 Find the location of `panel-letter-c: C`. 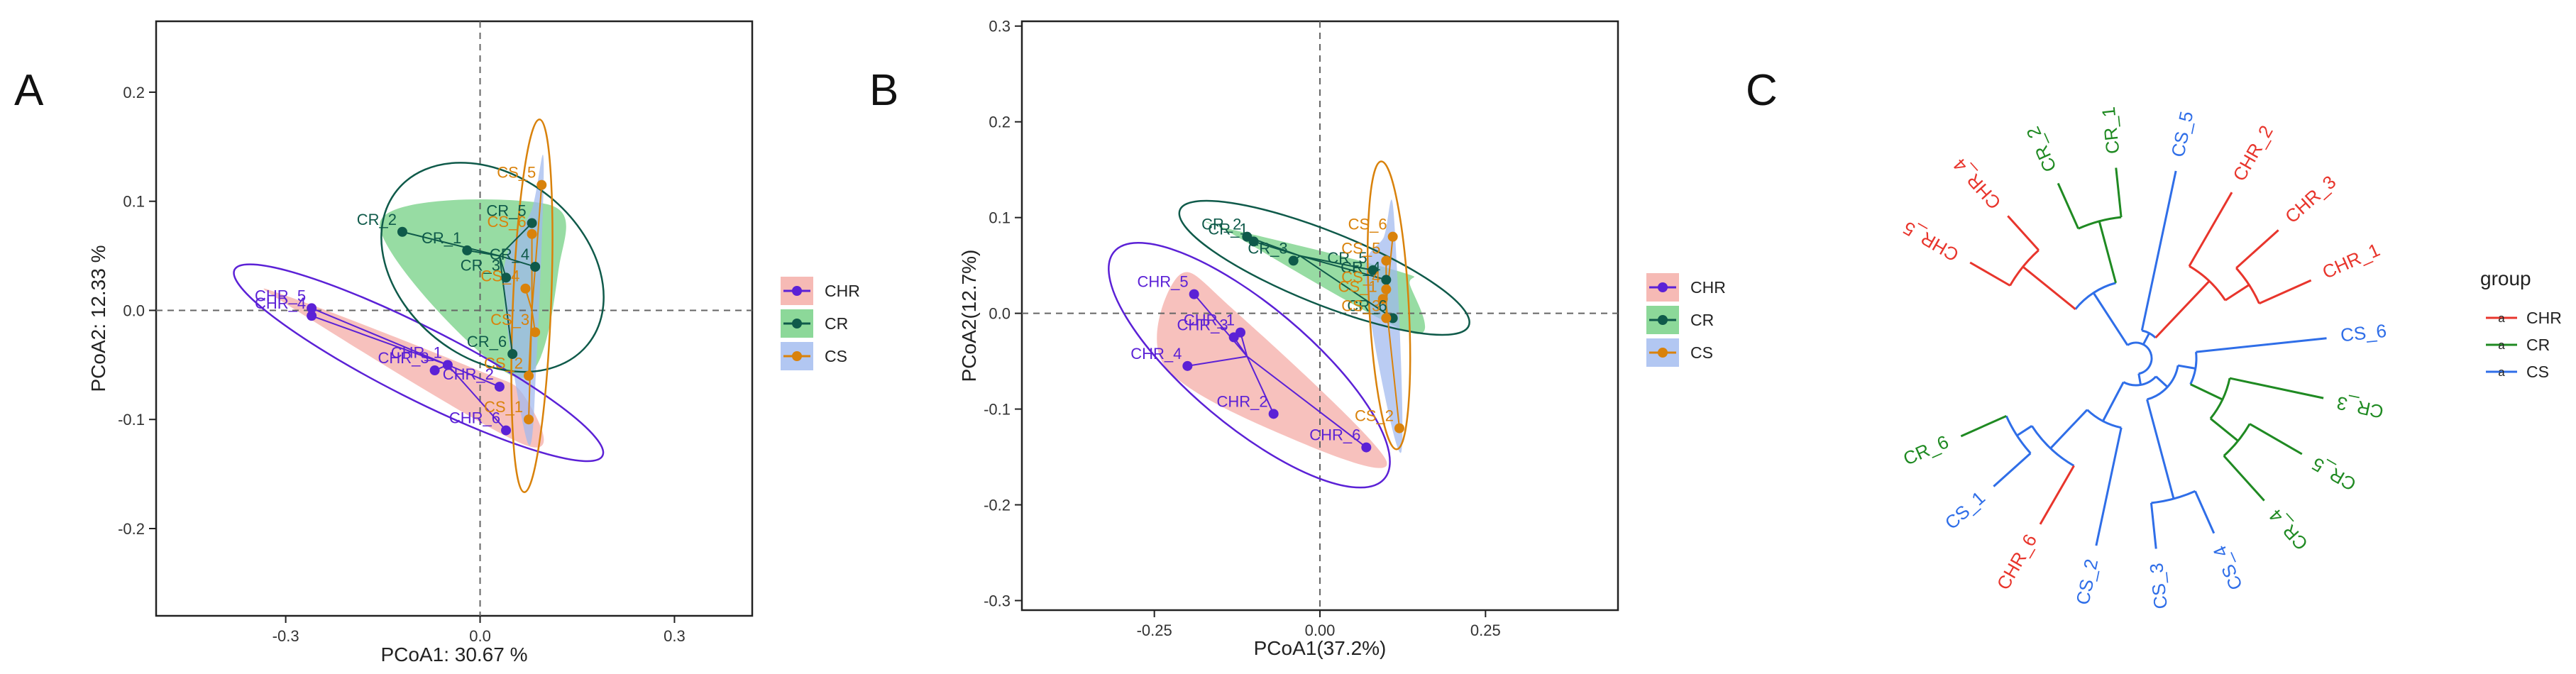

panel-letter-c: C is located at coordinates (1762, 90).